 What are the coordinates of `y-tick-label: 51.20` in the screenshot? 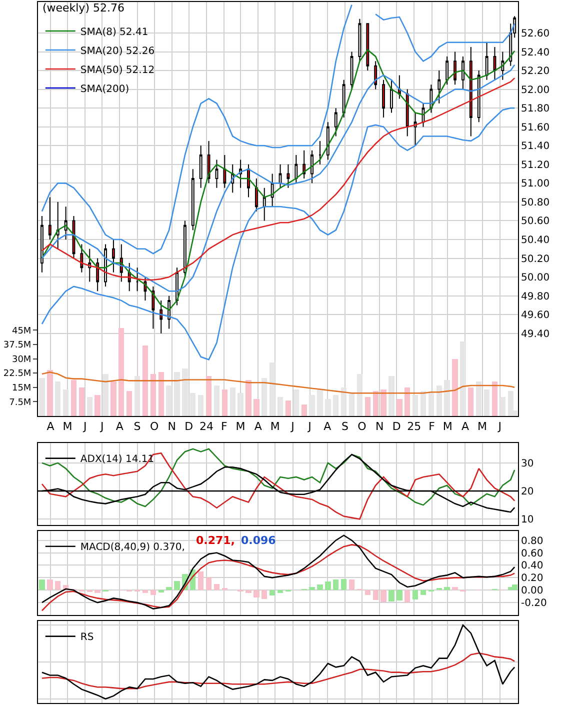 It's located at (535, 165).